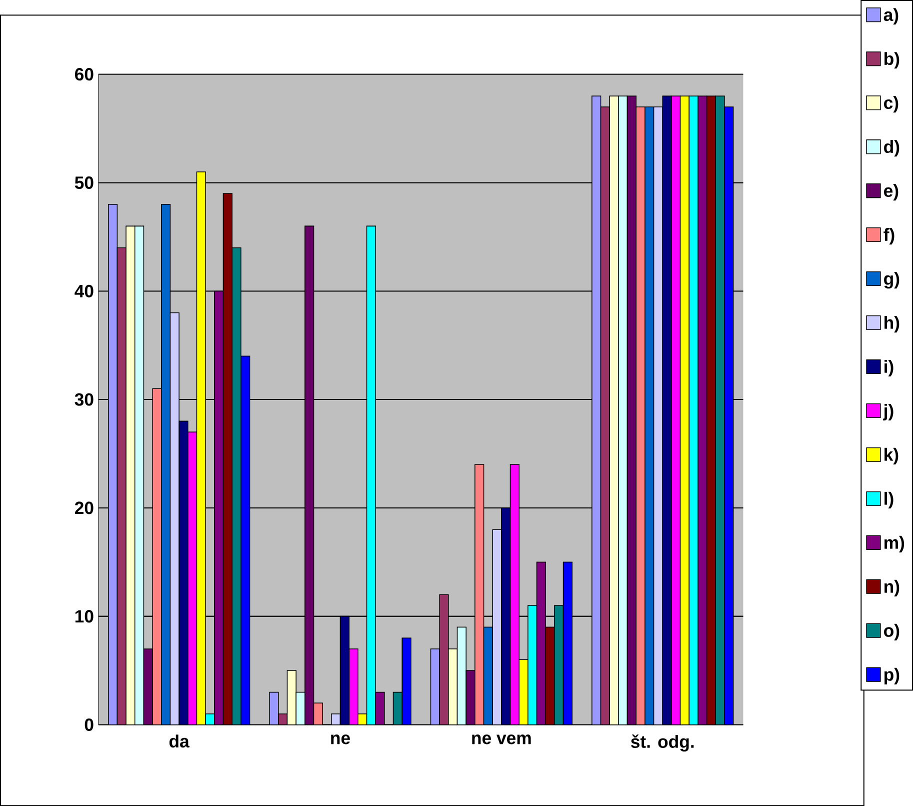 This screenshot has width=913, height=806. What do you see at coordinates (894, 544) in the screenshot?
I see `legend-label: m)` at bounding box center [894, 544].